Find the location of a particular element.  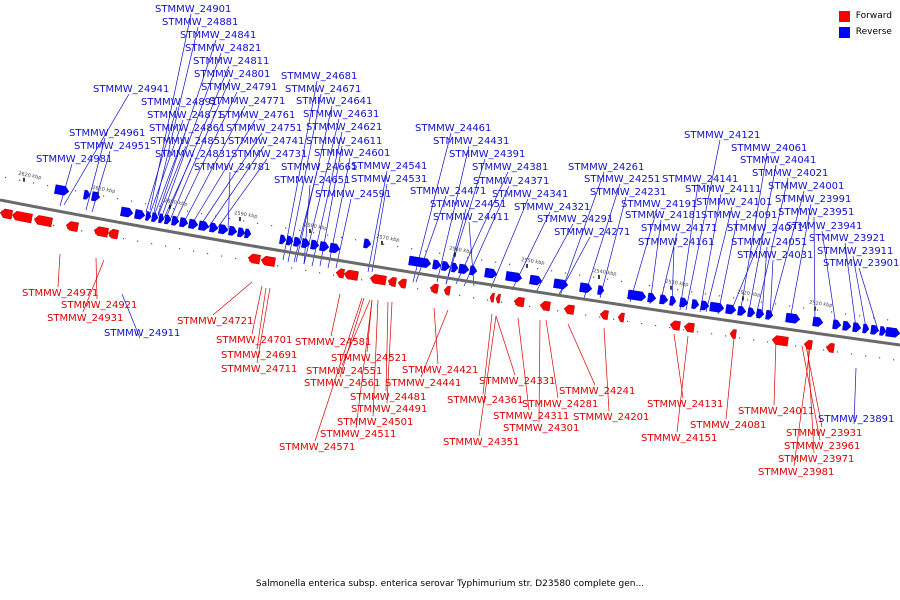

gene-label: STMMW_24231 is located at coordinates (628, 192).